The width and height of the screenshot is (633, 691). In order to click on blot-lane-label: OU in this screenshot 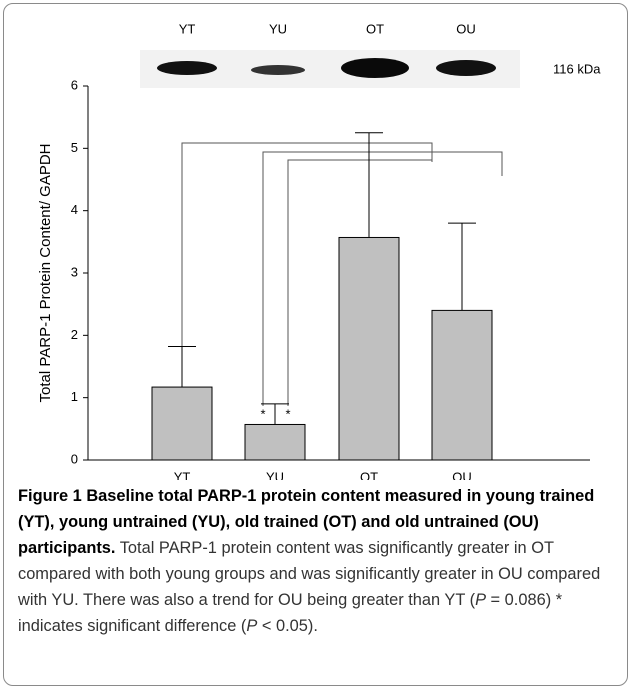, I will do `click(466, 28)`.